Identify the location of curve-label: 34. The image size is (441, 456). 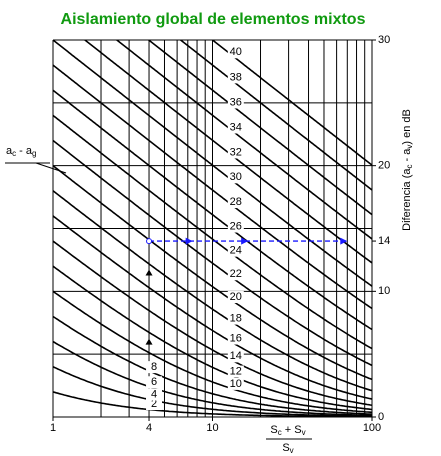
(236, 127).